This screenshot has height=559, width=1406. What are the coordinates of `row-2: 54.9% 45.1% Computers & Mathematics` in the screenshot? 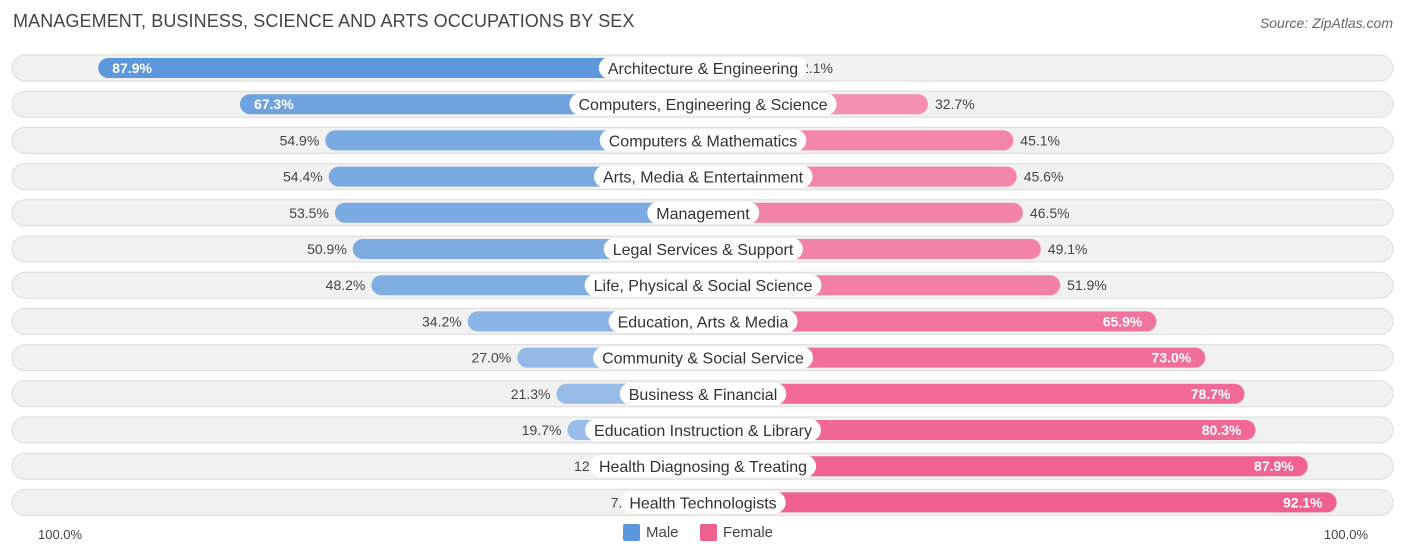 It's located at (702, 140).